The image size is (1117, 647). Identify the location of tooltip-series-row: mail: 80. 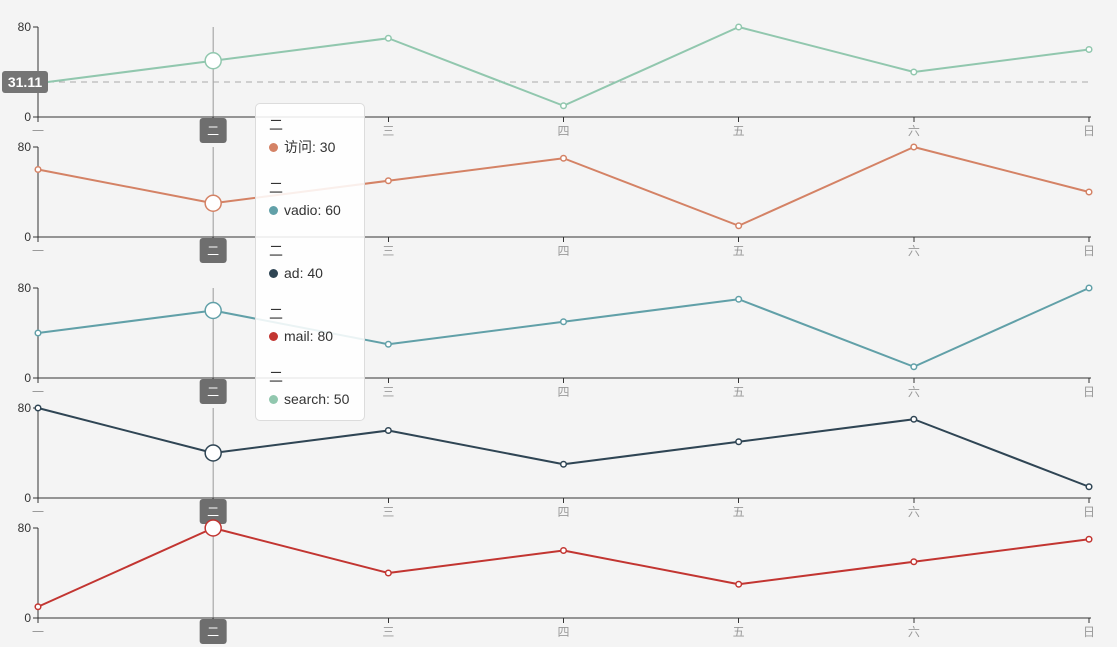
(310, 336).